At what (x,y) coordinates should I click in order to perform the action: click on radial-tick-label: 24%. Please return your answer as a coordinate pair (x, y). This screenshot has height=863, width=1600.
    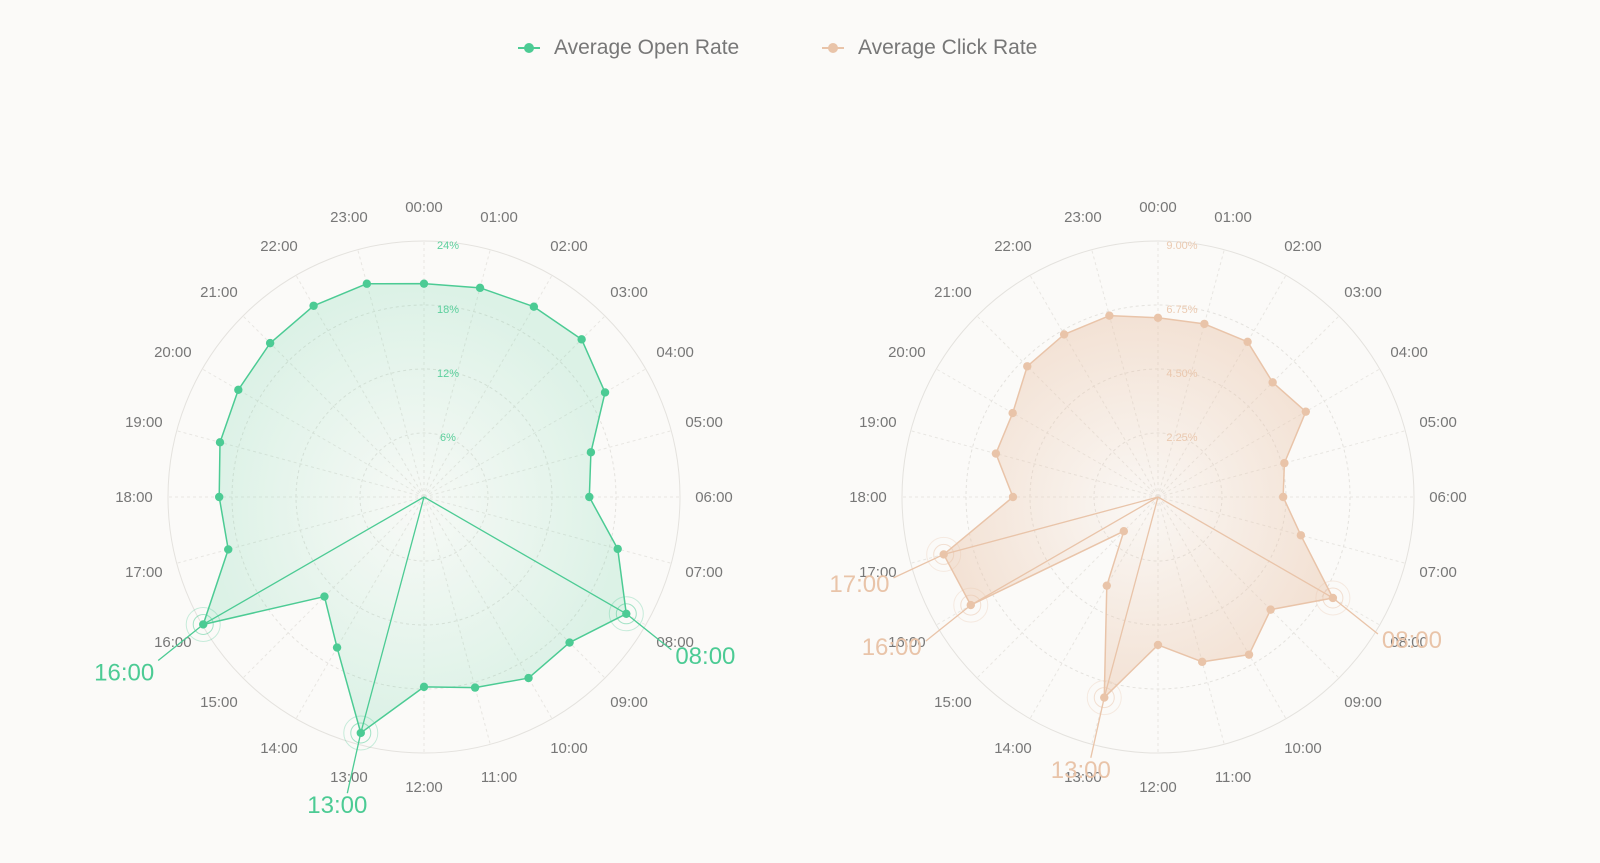
    Looking at the image, I should click on (448, 246).